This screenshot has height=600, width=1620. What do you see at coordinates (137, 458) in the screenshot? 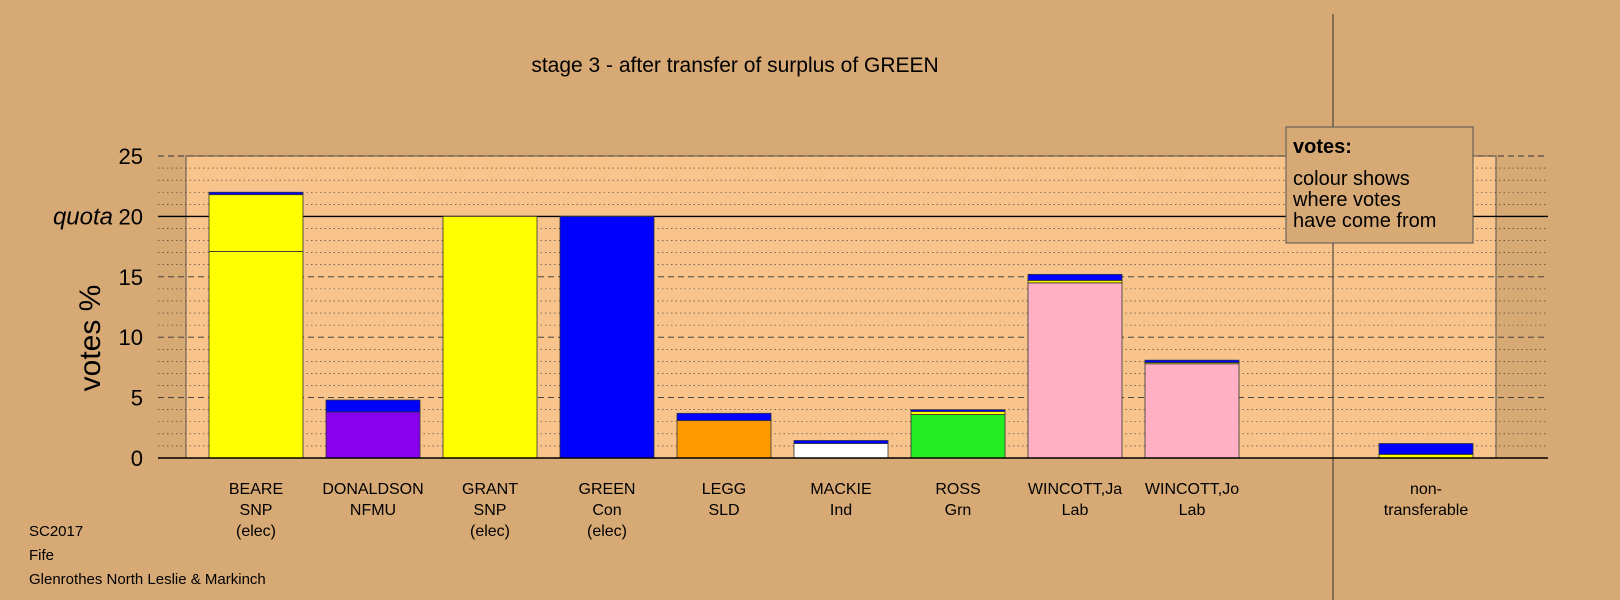
I see `y-tick-label: 0` at bounding box center [137, 458].